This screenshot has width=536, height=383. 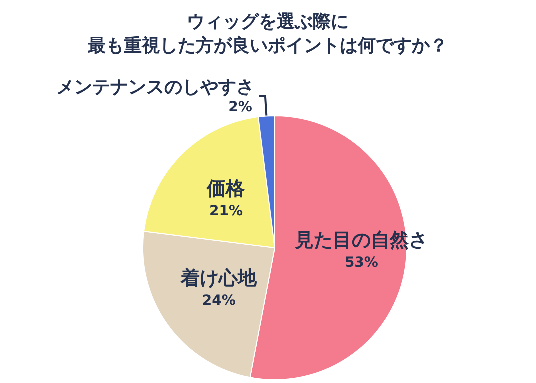 What do you see at coordinates (219, 301) in the screenshot?
I see `data-label: 24%` at bounding box center [219, 301].